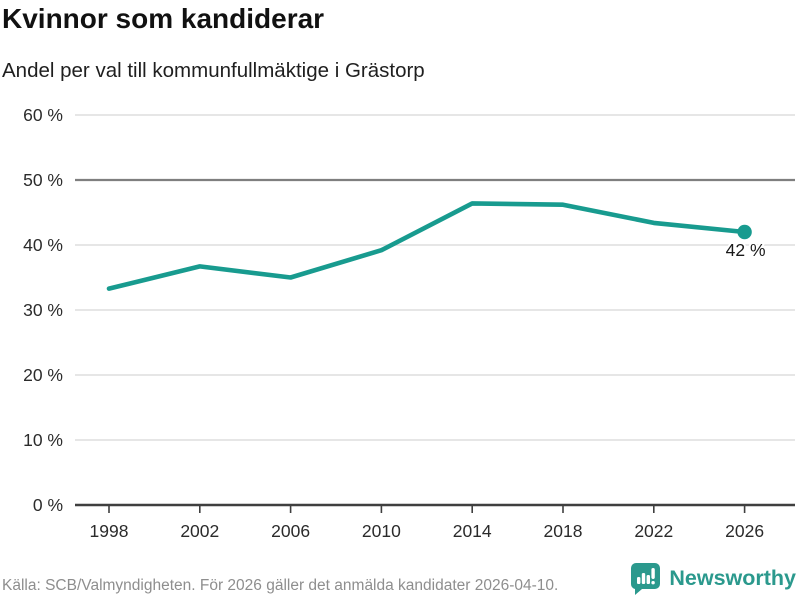 Image resolution: width=800 pixels, height=600 pixels. I want to click on brand-name: Newsworthy, so click(732, 578).